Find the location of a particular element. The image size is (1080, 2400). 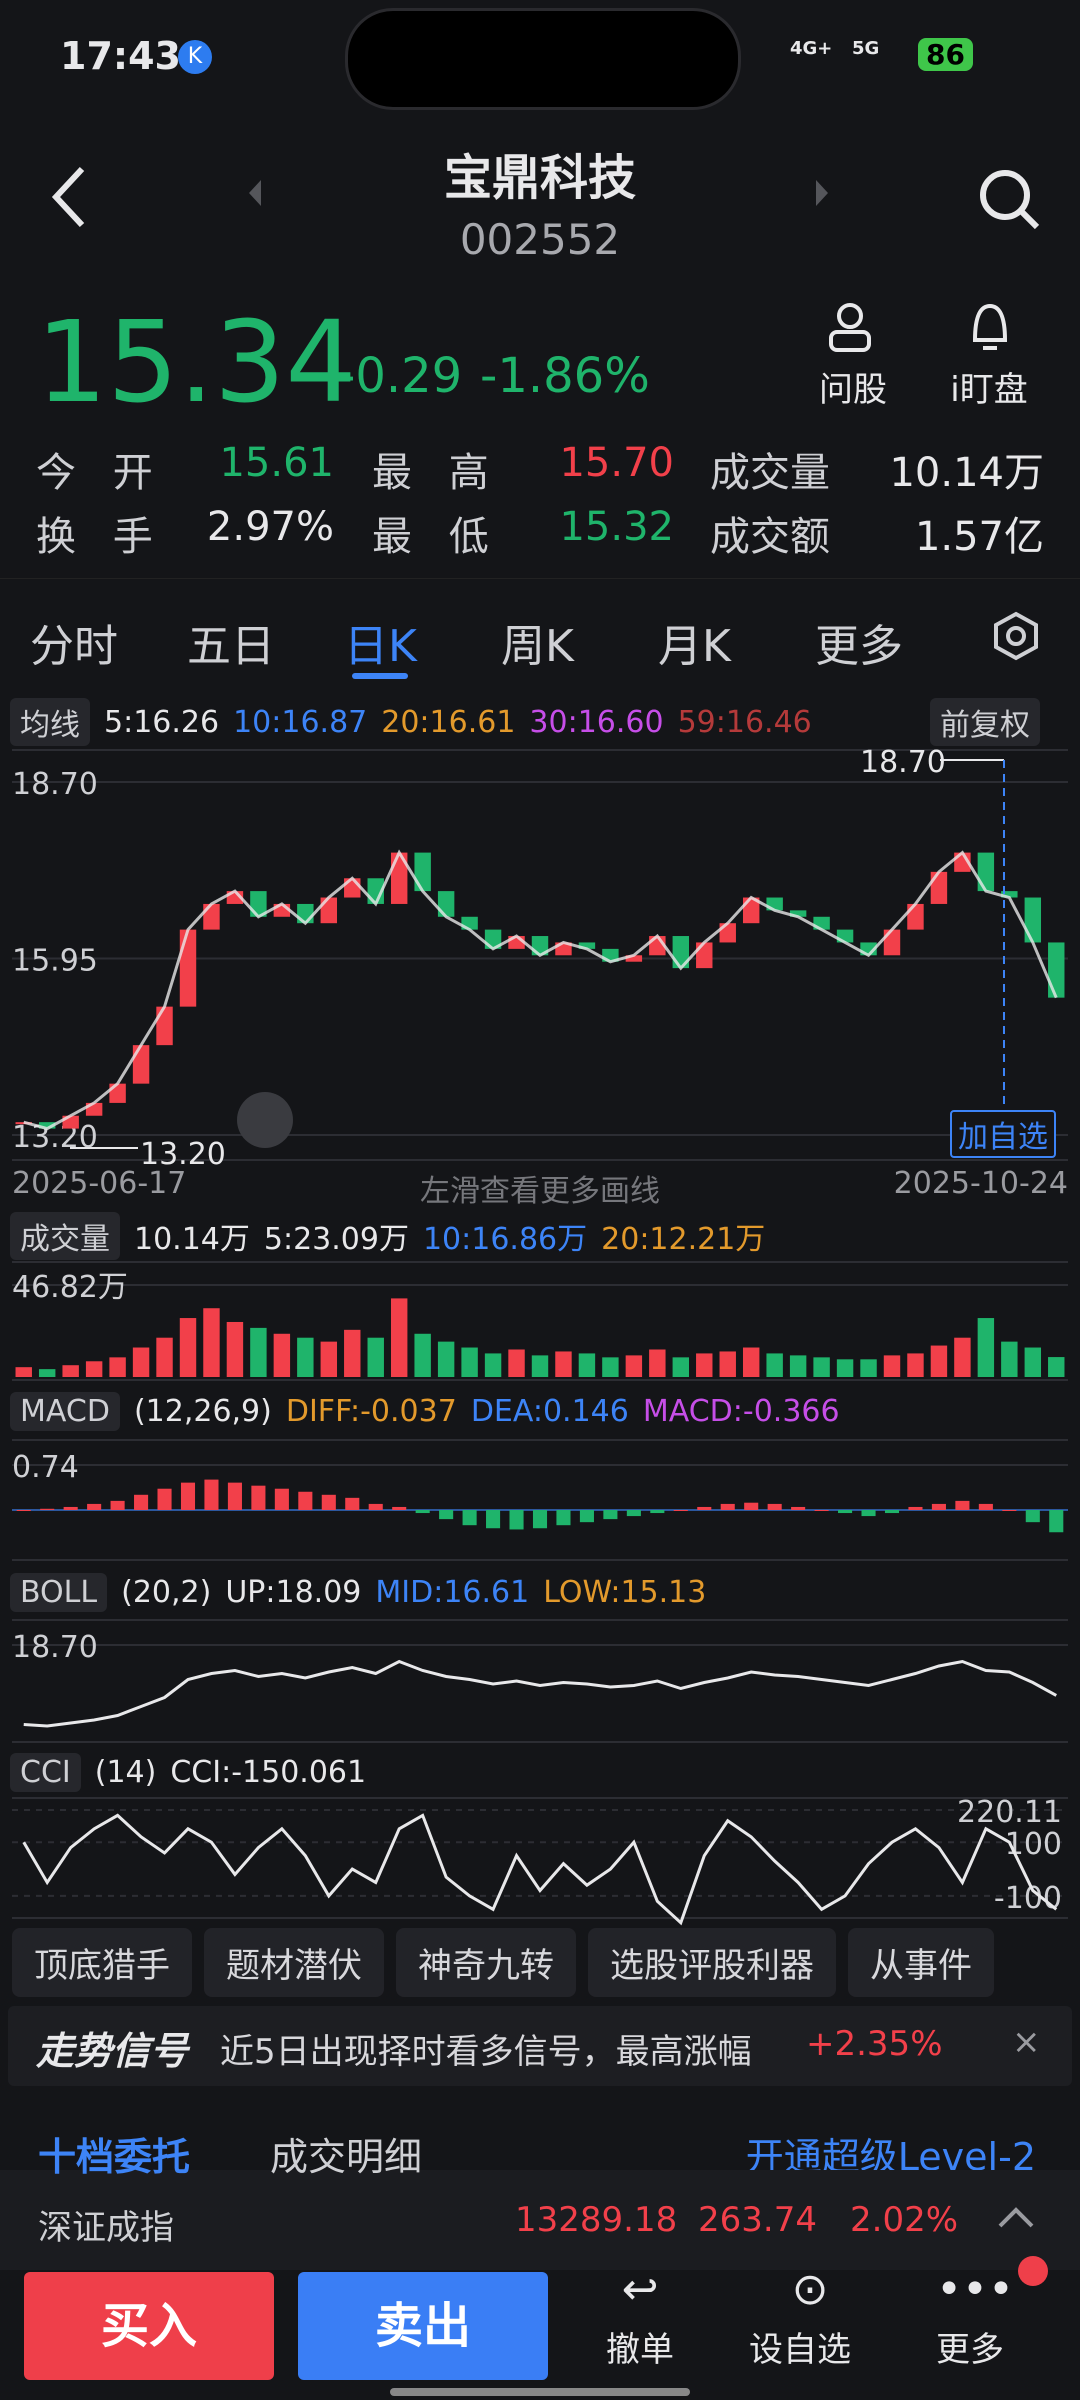

legend-item: 10:16.86万 is located at coordinates (505, 1239).